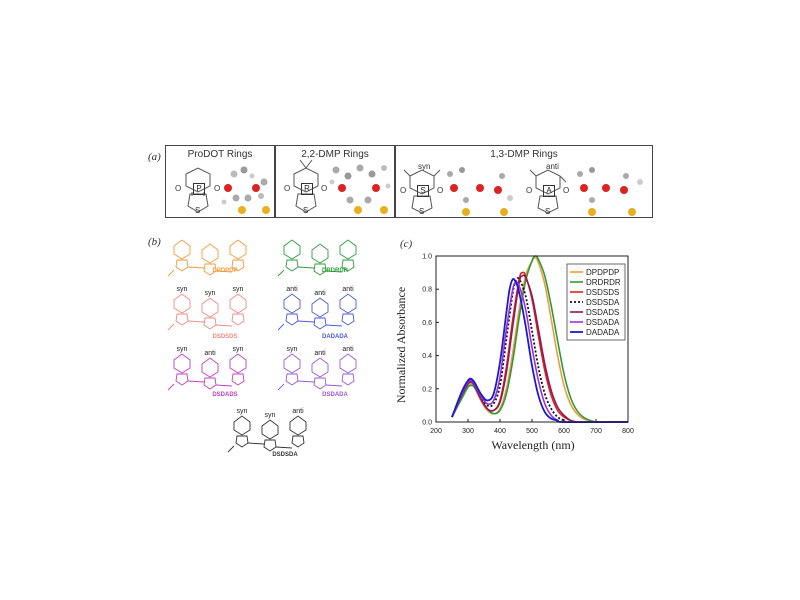 The height and width of the screenshot is (600, 800). Describe the element at coordinates (603, 322) in the screenshot. I see `legend-label: DSDADA` at that location.